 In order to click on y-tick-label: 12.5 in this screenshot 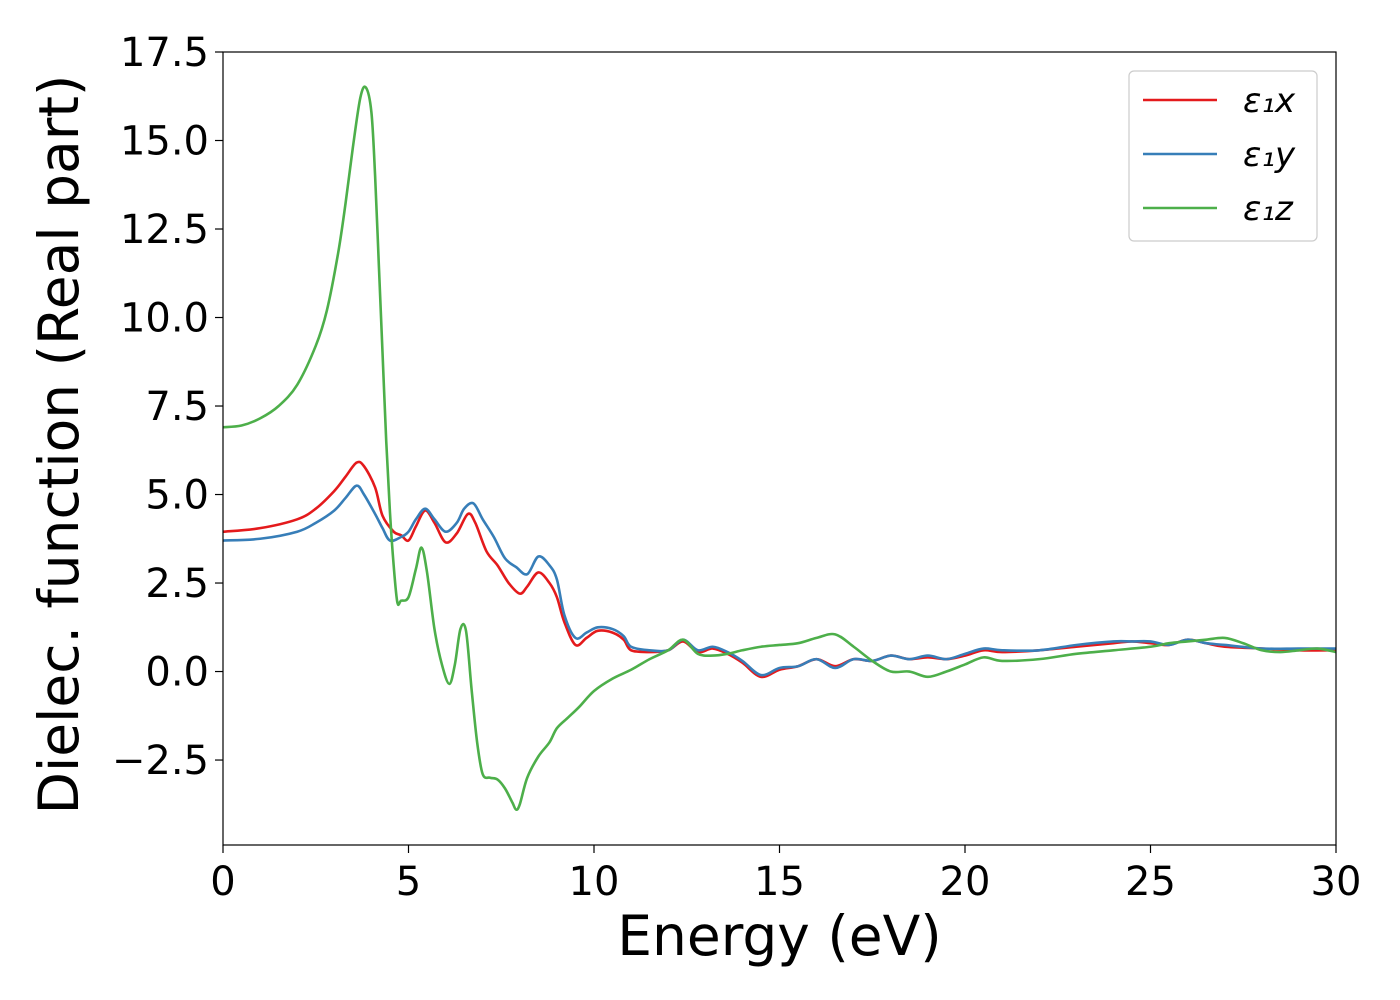, I will do `click(164, 230)`.